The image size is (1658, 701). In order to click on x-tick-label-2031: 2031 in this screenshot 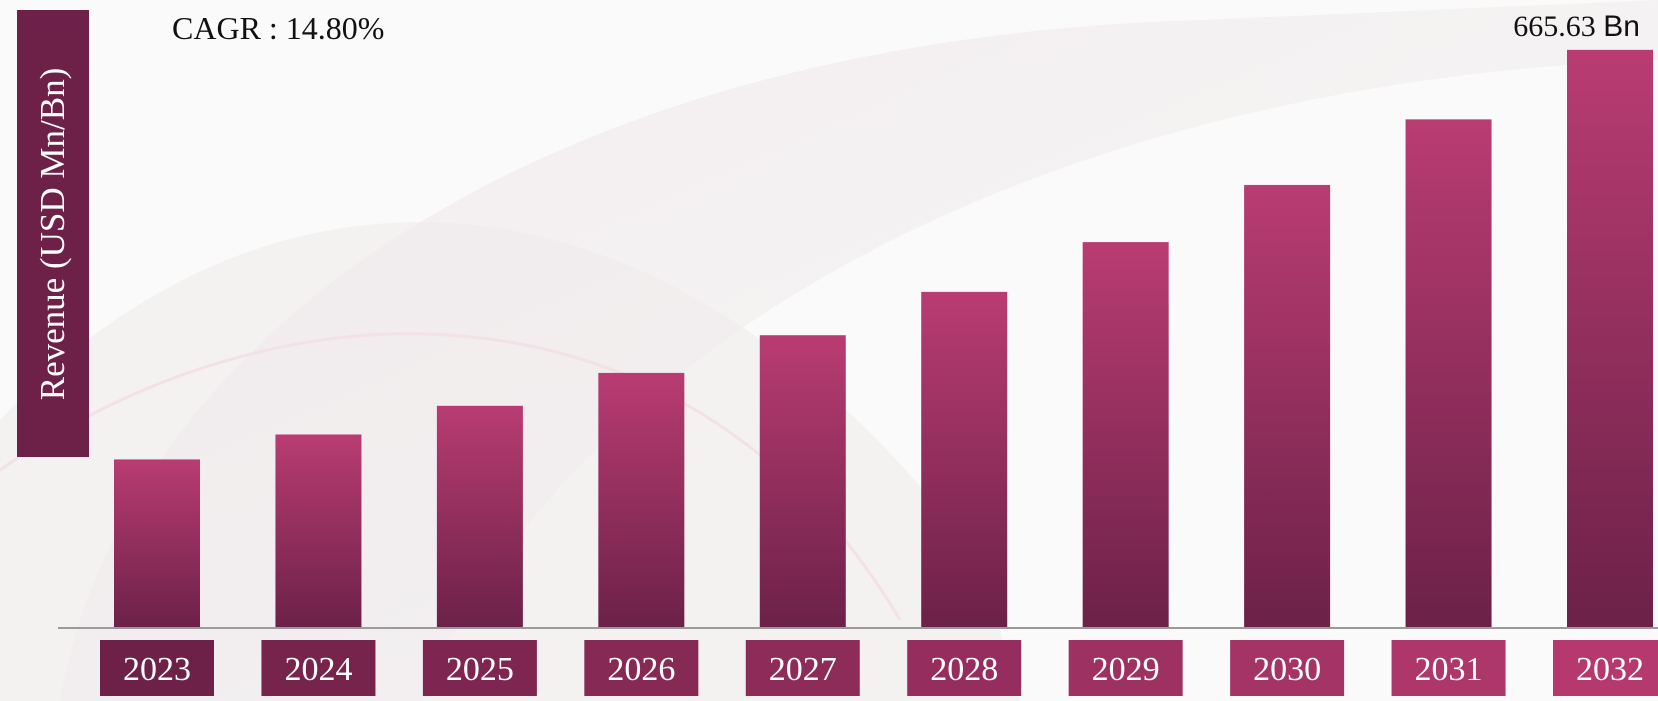, I will do `click(1449, 669)`.